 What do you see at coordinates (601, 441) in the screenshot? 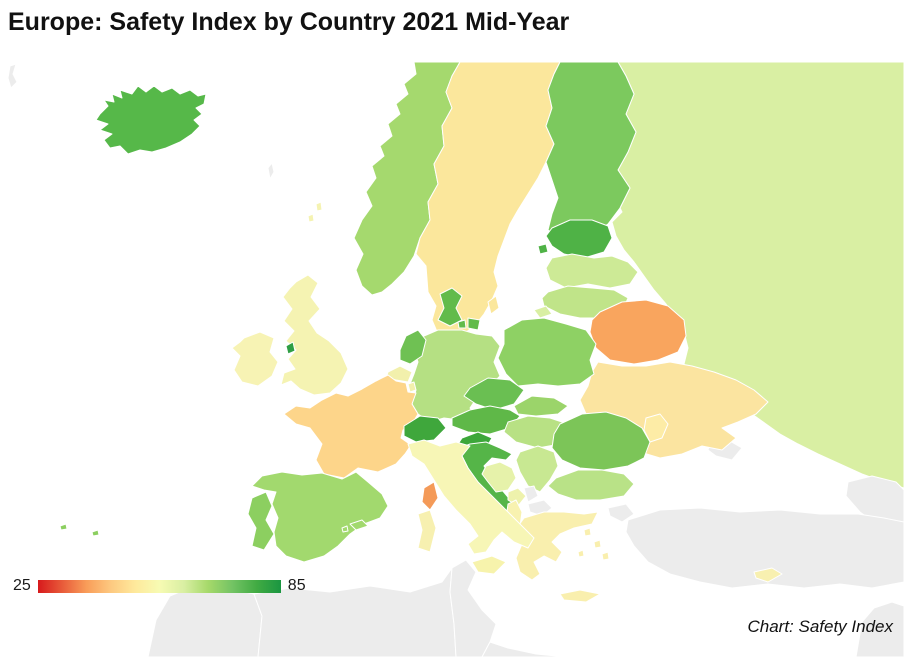
I see `country-romania` at bounding box center [601, 441].